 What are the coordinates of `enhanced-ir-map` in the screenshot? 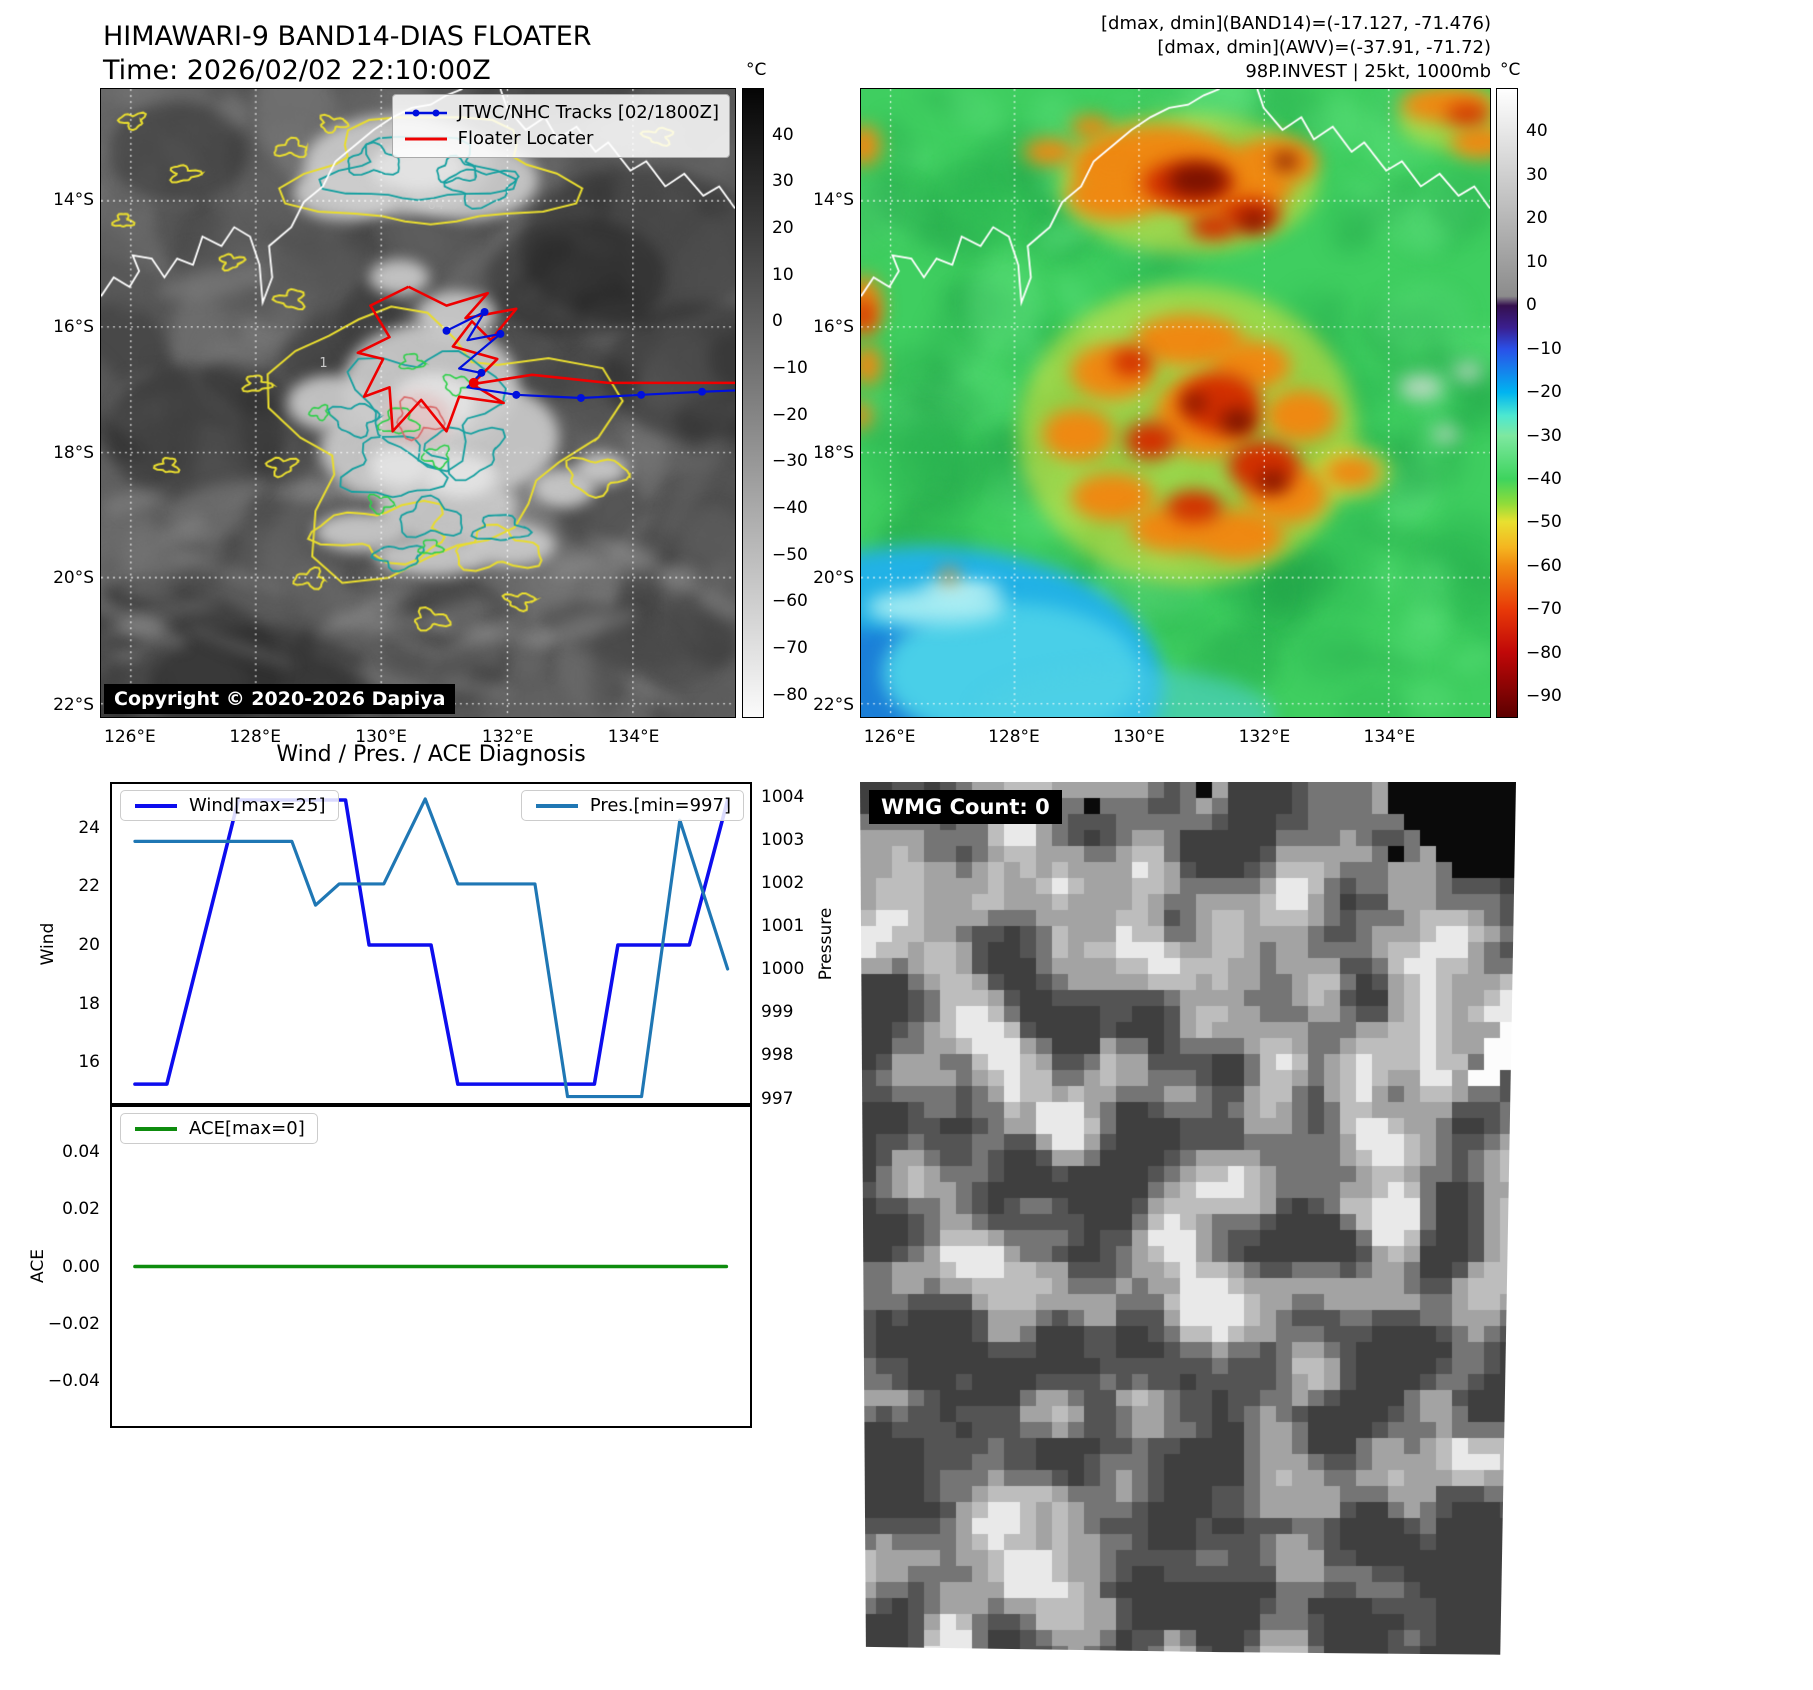 It's located at (1175, 403).